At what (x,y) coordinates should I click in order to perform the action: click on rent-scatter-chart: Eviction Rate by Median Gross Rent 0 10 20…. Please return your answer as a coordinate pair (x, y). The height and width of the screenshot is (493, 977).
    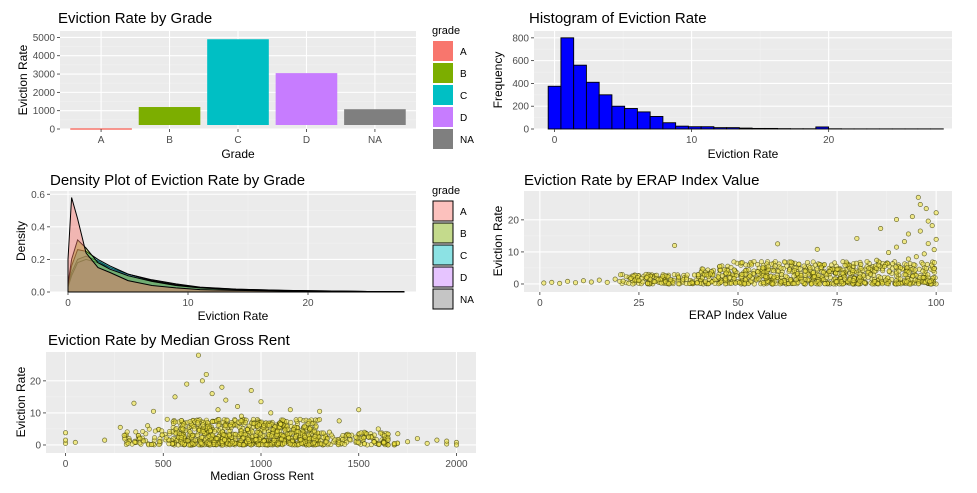
    Looking at the image, I should click on (245, 407).